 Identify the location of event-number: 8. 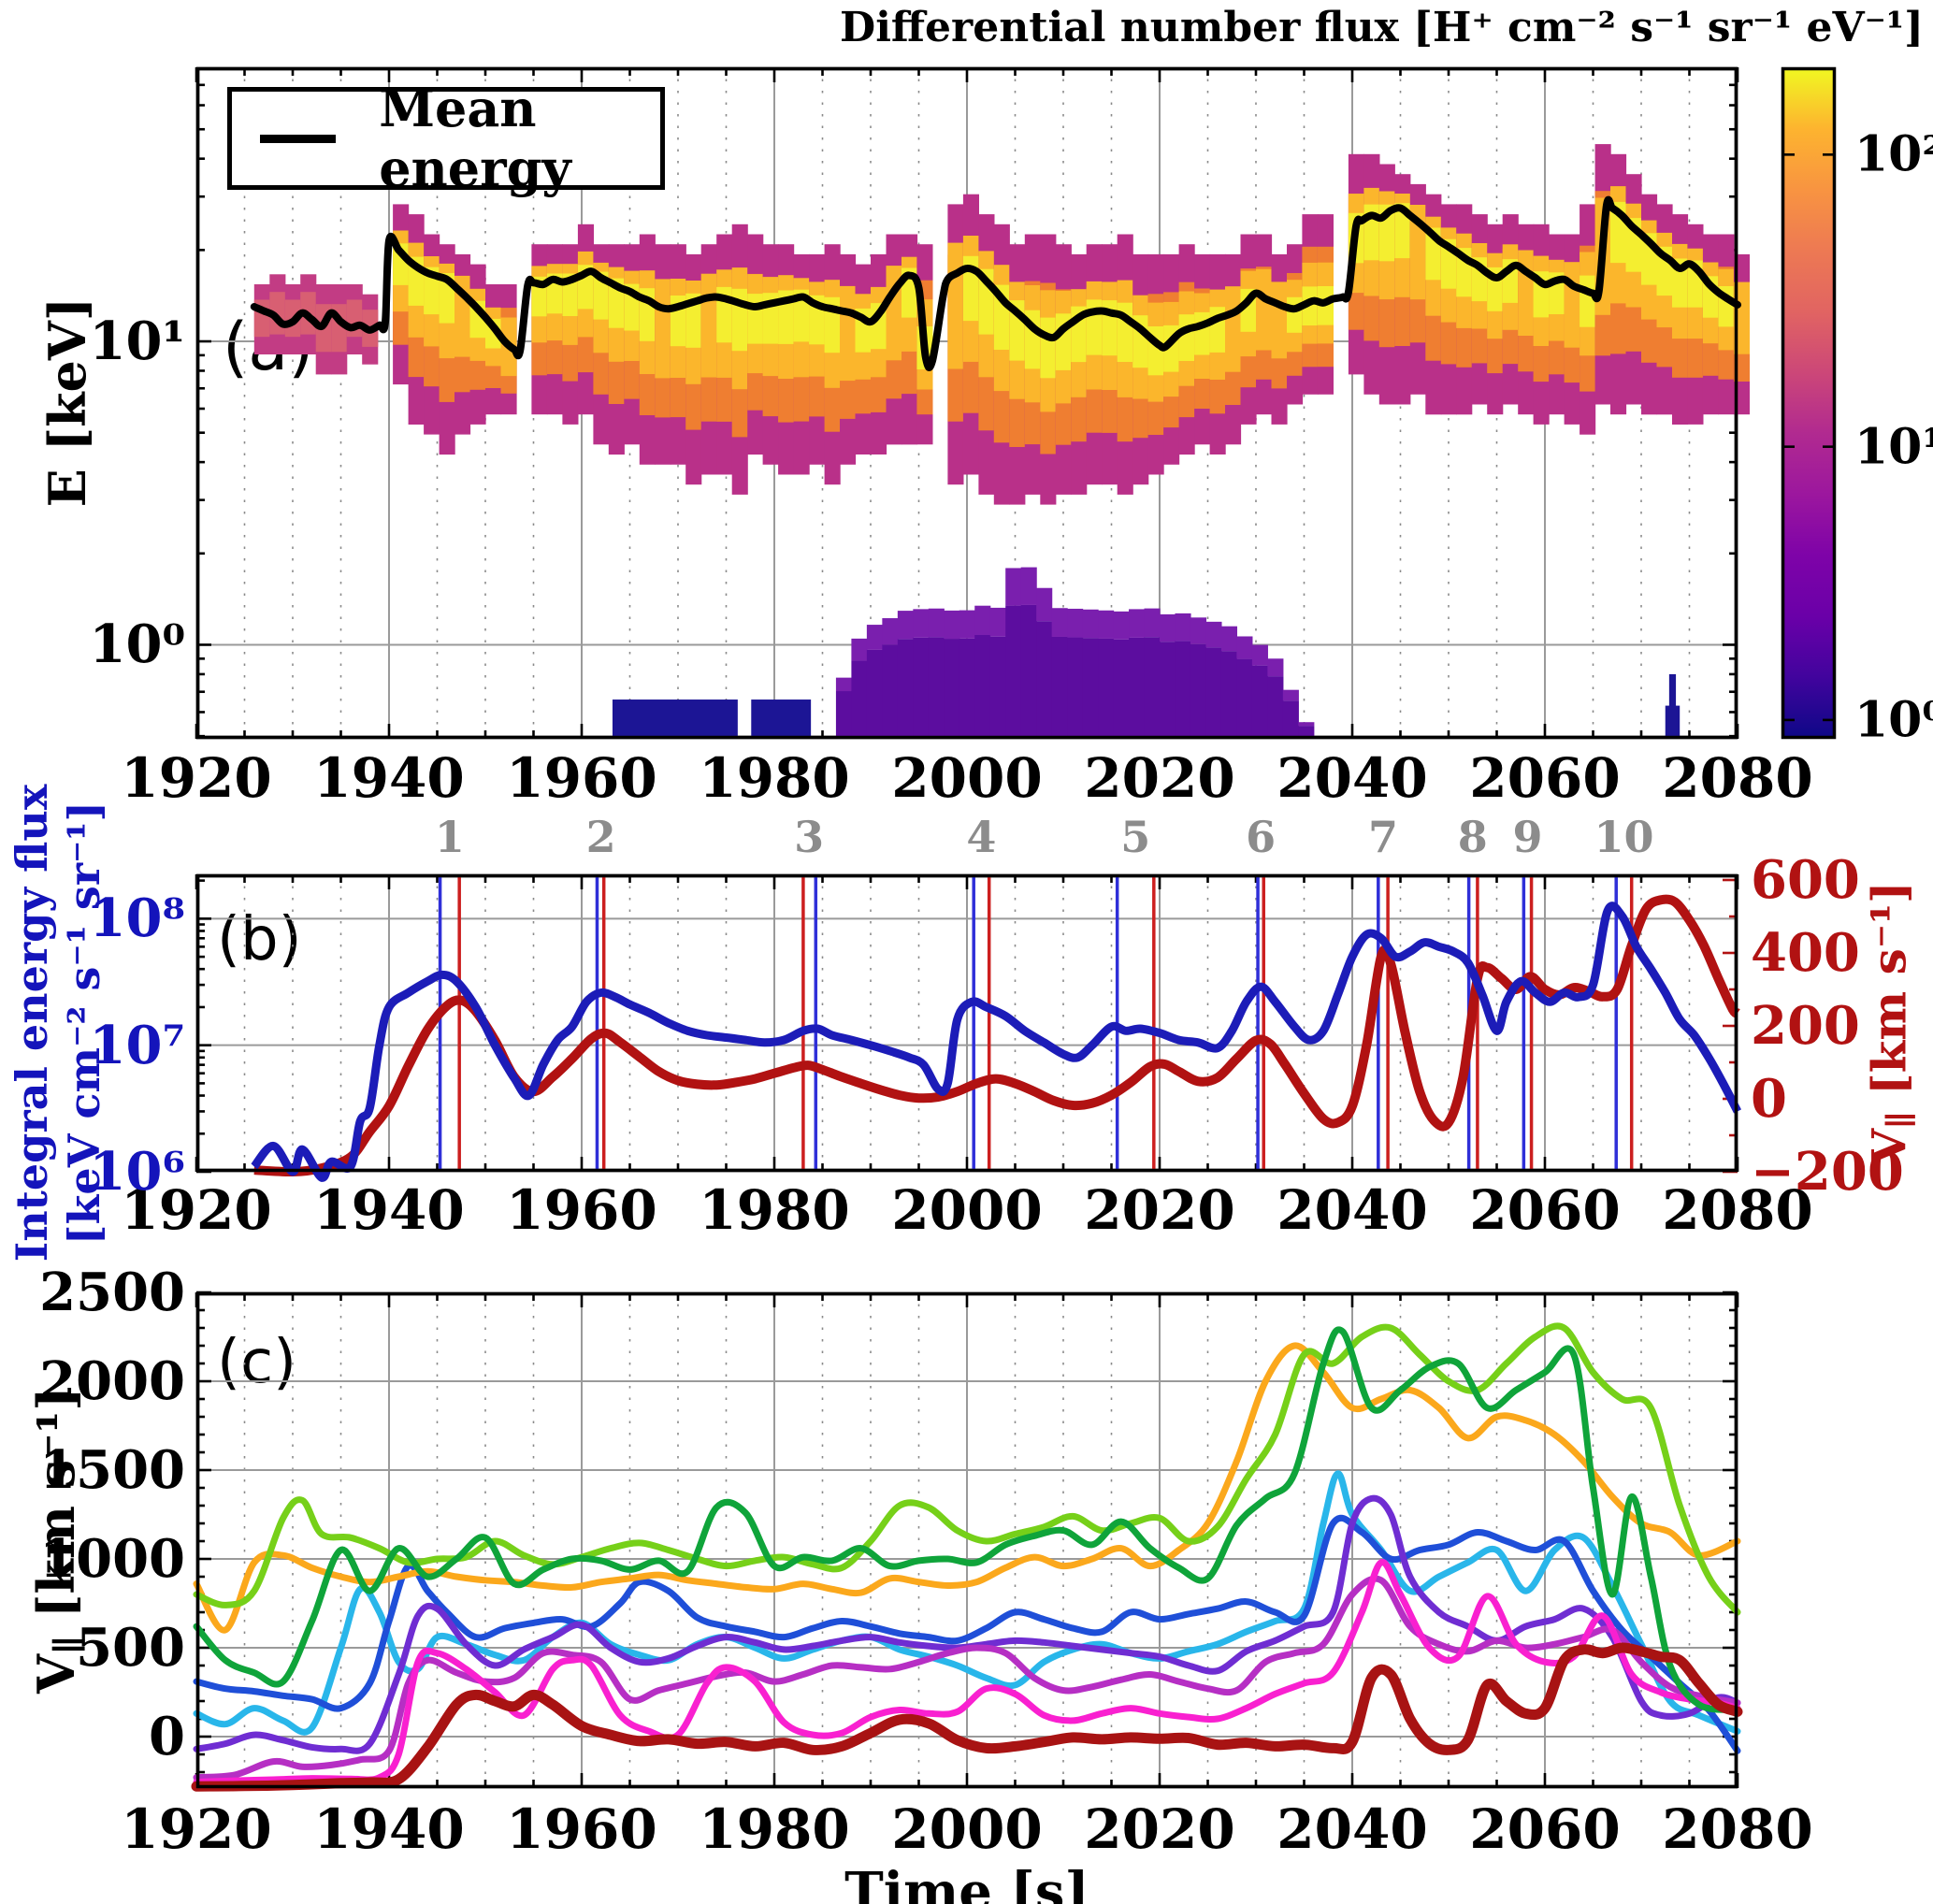
(1472, 837).